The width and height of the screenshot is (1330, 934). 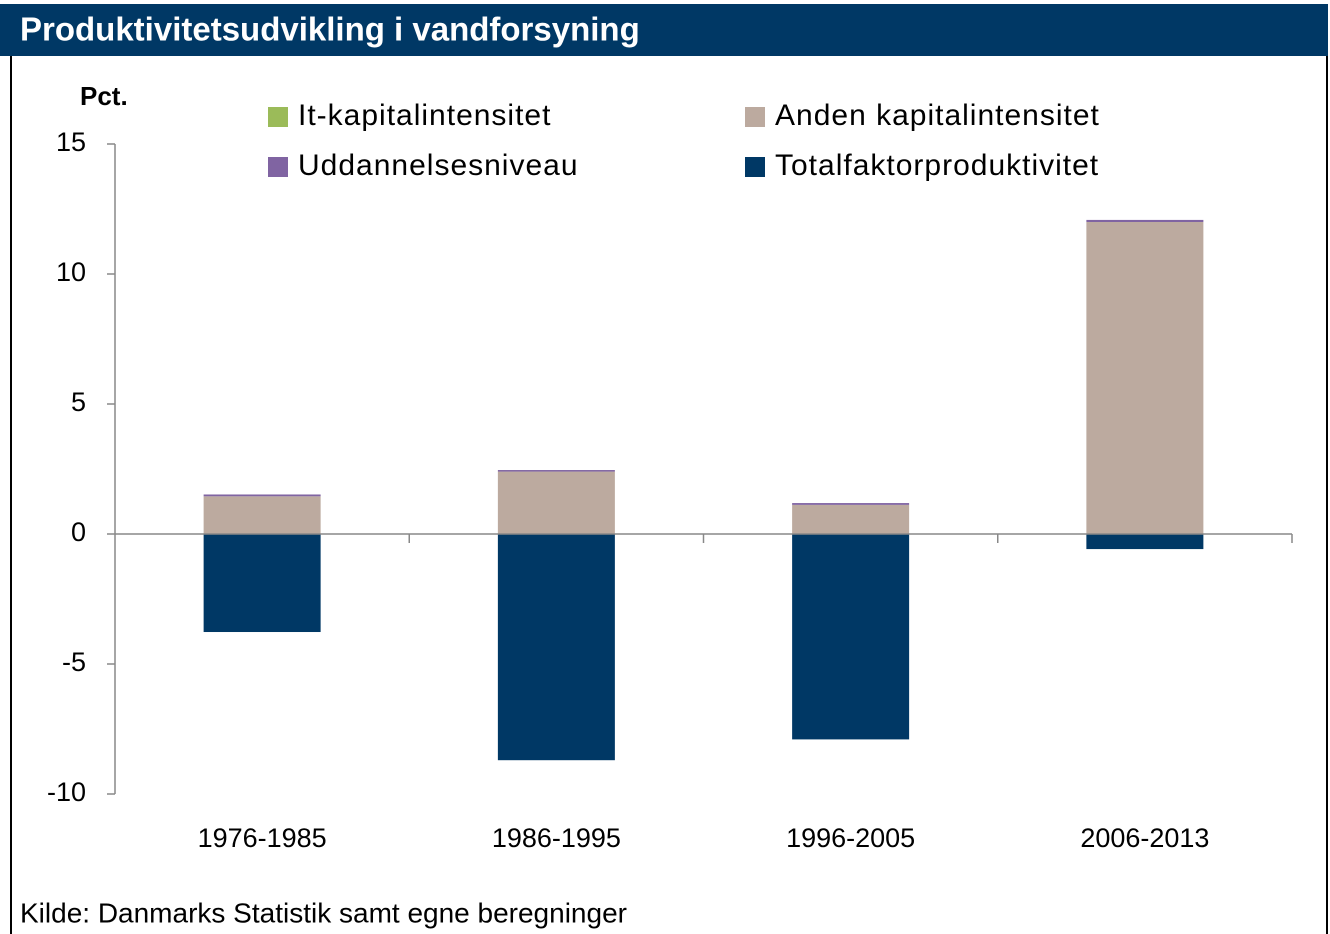 What do you see at coordinates (937, 165) in the screenshot?
I see `legend-label: Totalfaktorproduktivitet` at bounding box center [937, 165].